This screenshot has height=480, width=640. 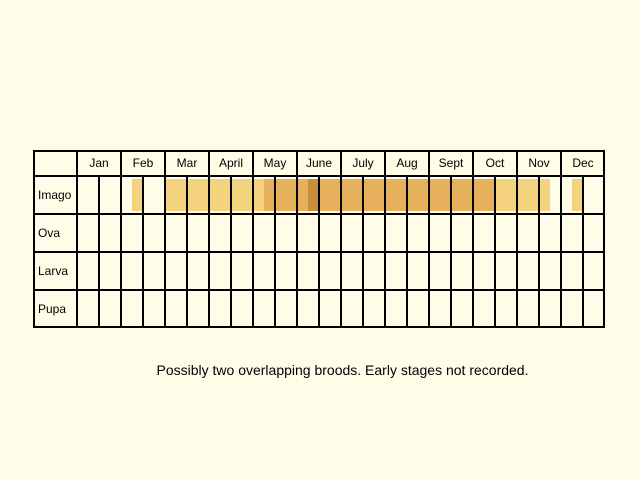 I want to click on stage-label: Imago, so click(x=55, y=195).